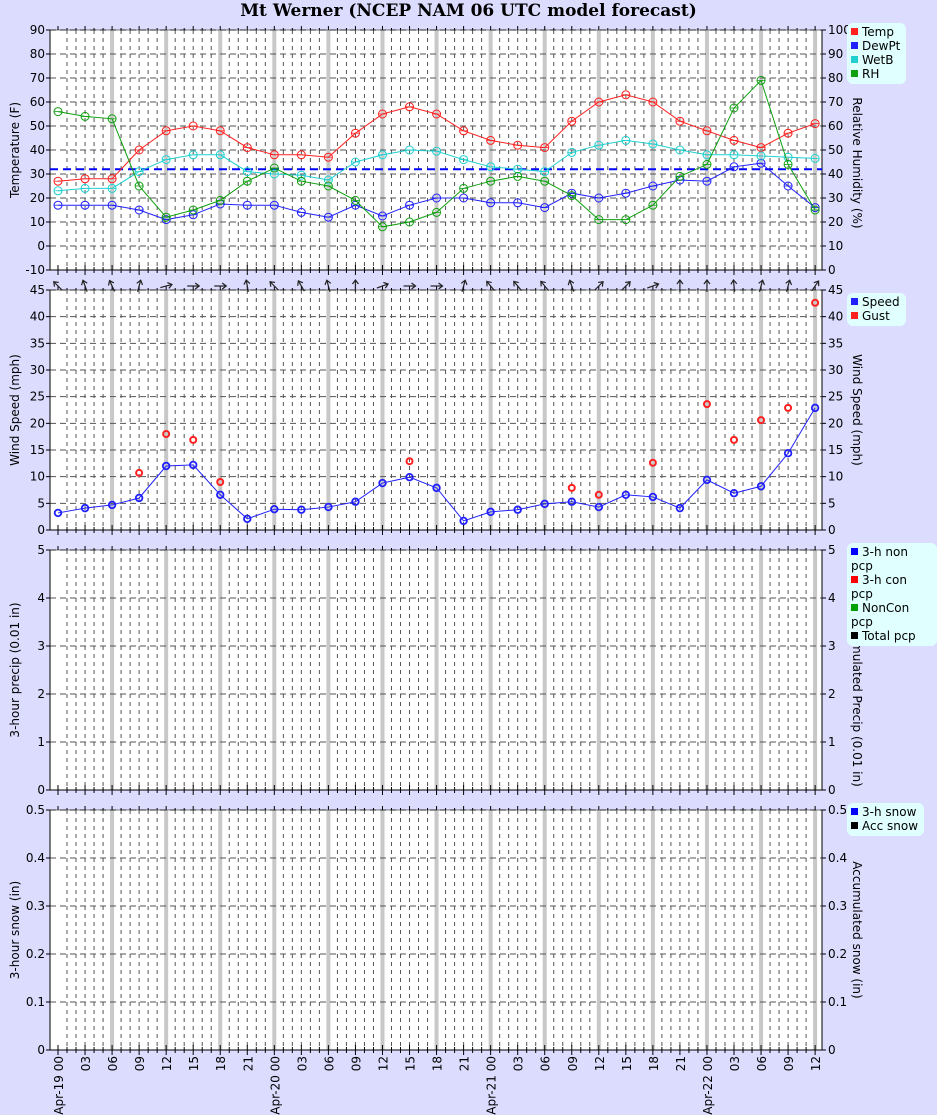 The width and height of the screenshot is (937, 1115). Describe the element at coordinates (835, 78) in the screenshot. I see `y-right-tick-label: 80` at that location.